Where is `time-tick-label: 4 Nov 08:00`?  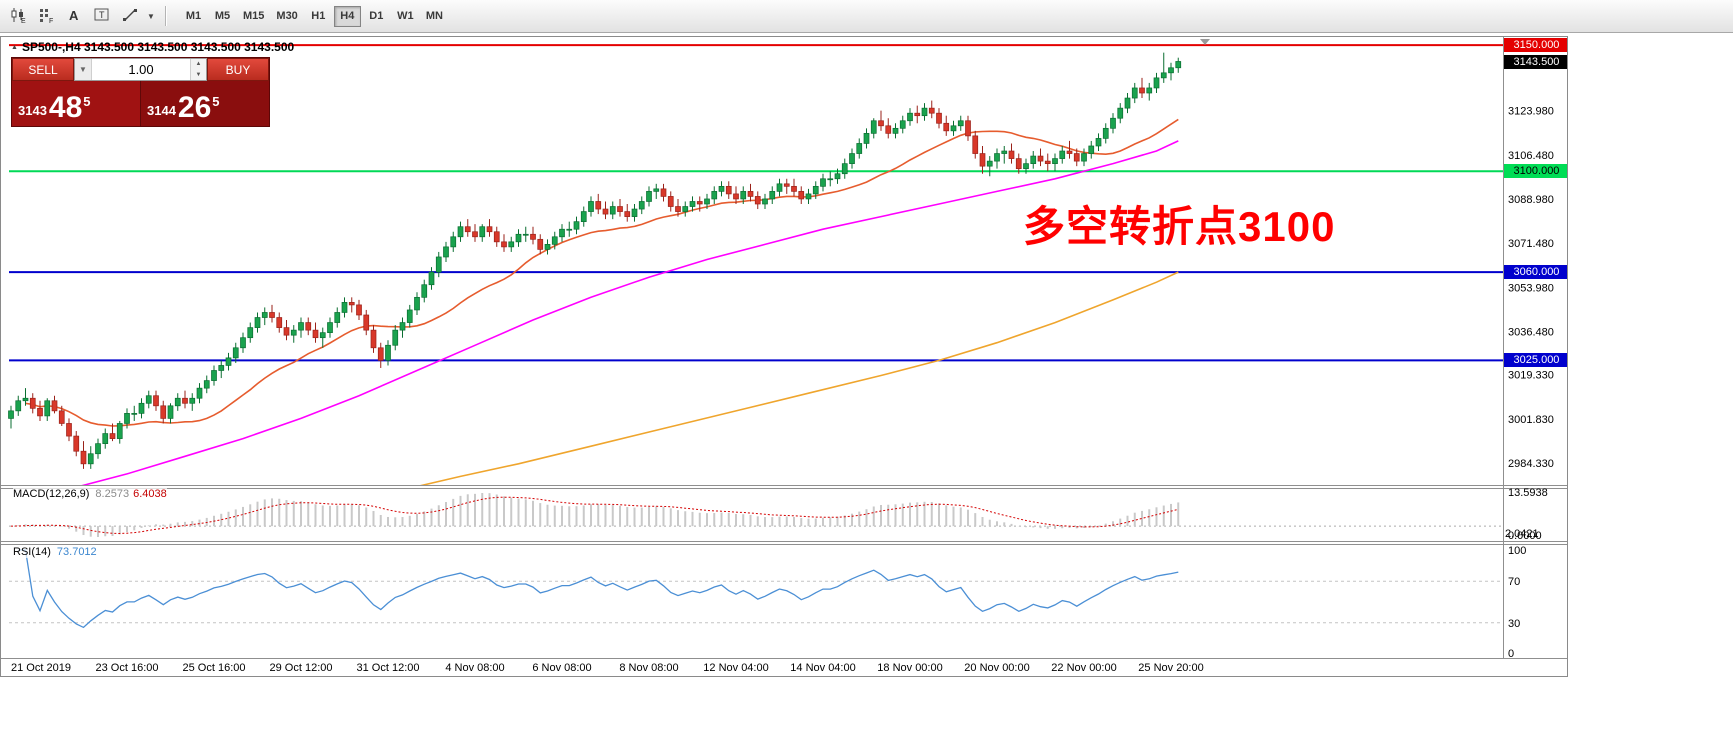
time-tick-label: 4 Nov 08:00 is located at coordinates (474, 668).